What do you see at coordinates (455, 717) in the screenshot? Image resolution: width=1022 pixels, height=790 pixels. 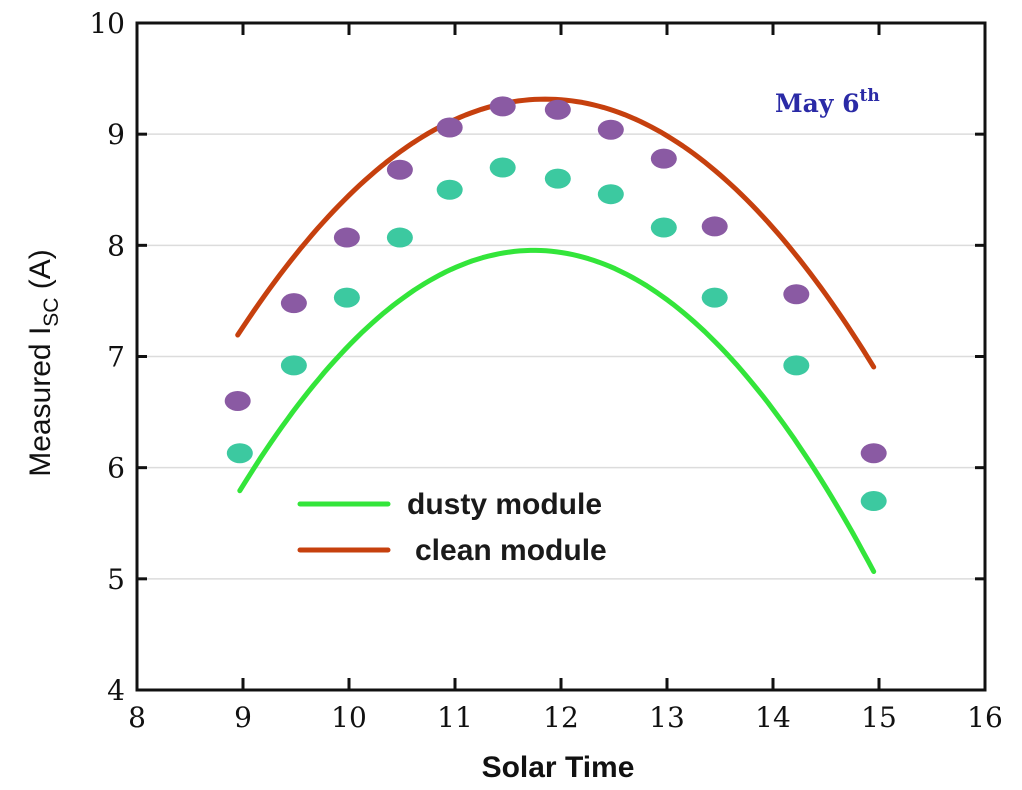 I see `x-tick-label: 11` at bounding box center [455, 717].